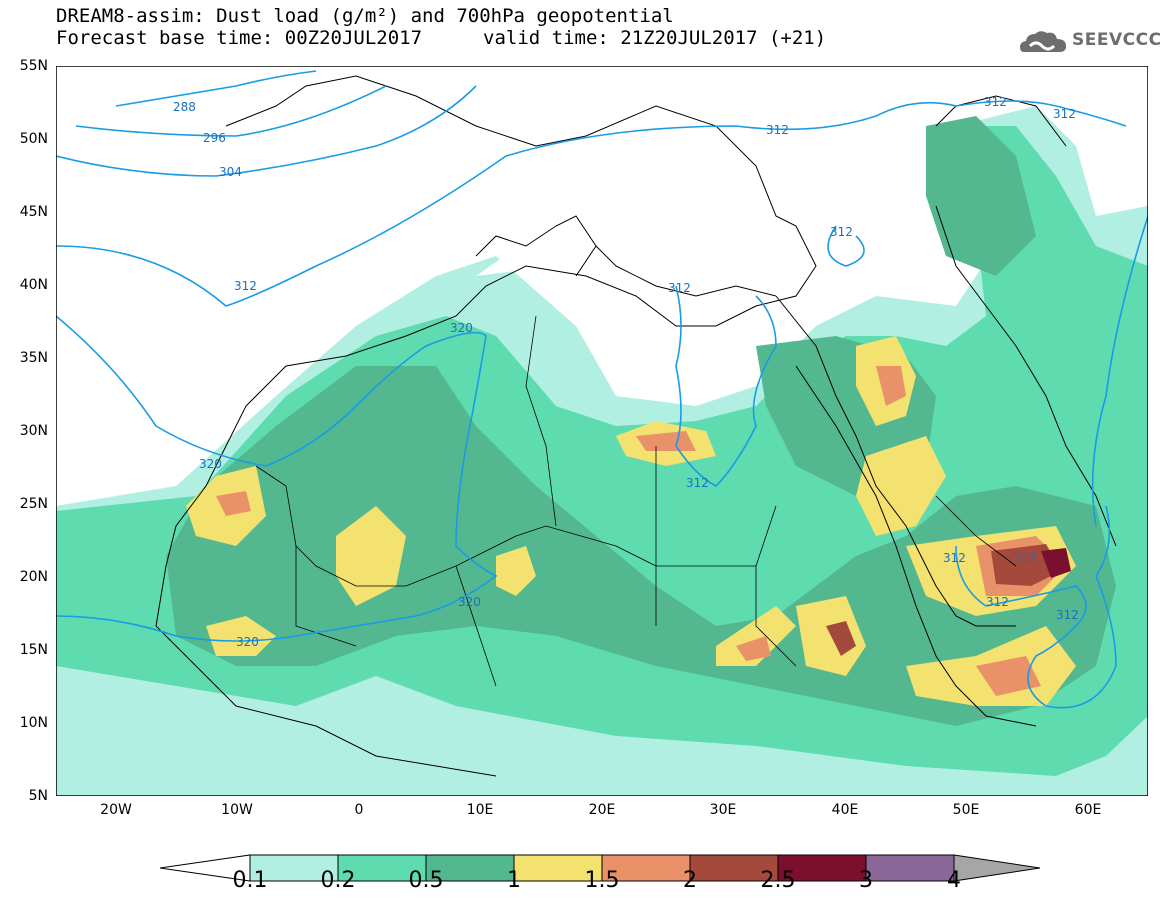 The width and height of the screenshot is (1165, 907). What do you see at coordinates (1067, 615) in the screenshot?
I see `contour-label-312k: 312` at bounding box center [1067, 615].